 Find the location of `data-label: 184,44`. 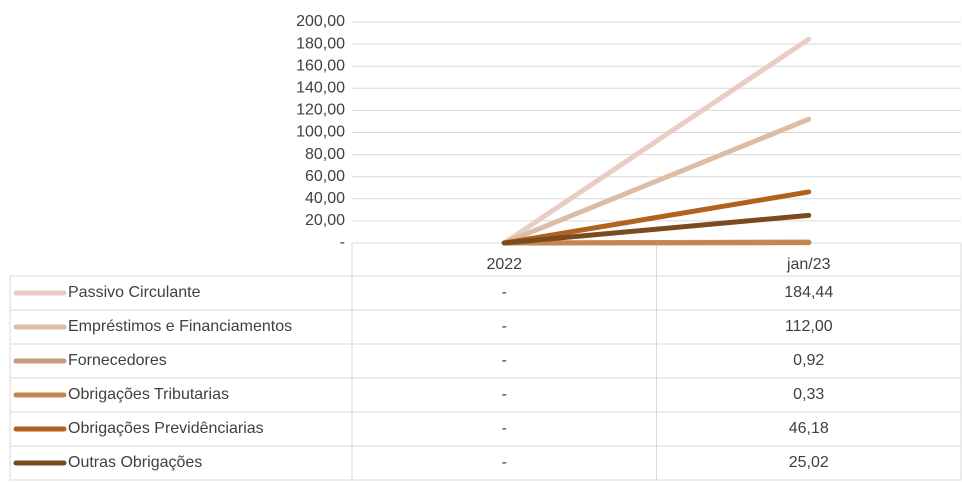

data-label: 184,44 is located at coordinates (808, 292).